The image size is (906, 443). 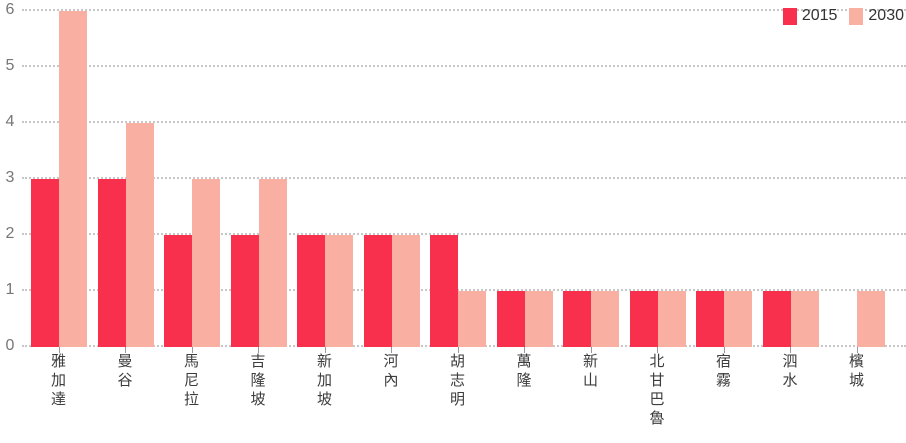 What do you see at coordinates (855, 372) in the screenshot?
I see `x-category-label-12: 檳城` at bounding box center [855, 372].